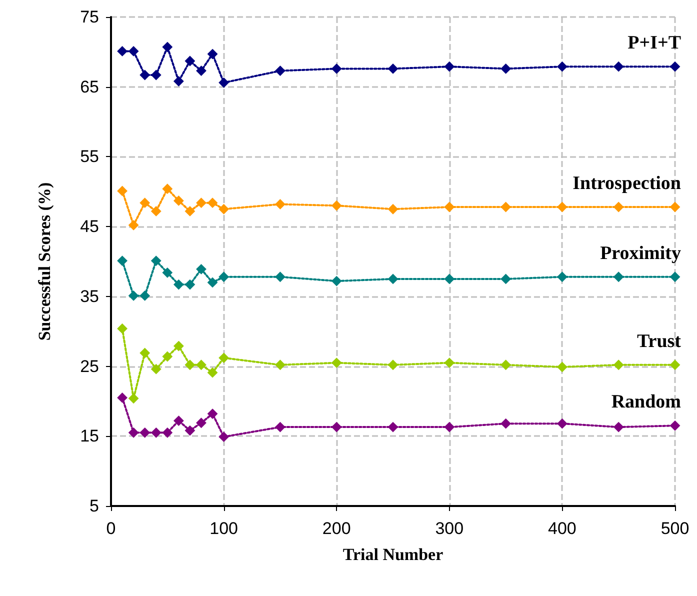 The width and height of the screenshot is (697, 596). Describe the element at coordinates (111, 528) in the screenshot. I see `x-tick-label: 0` at that location.